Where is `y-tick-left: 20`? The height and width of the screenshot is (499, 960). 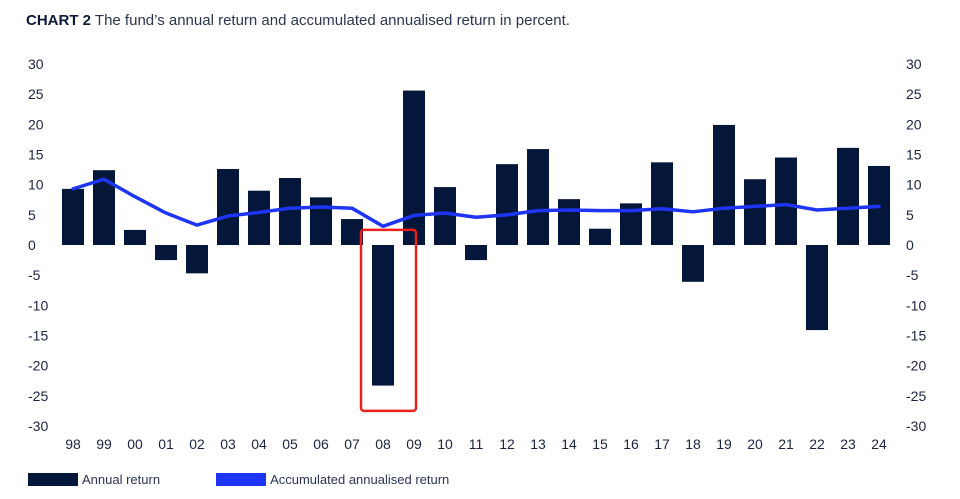
y-tick-left: 20 is located at coordinates (36, 124).